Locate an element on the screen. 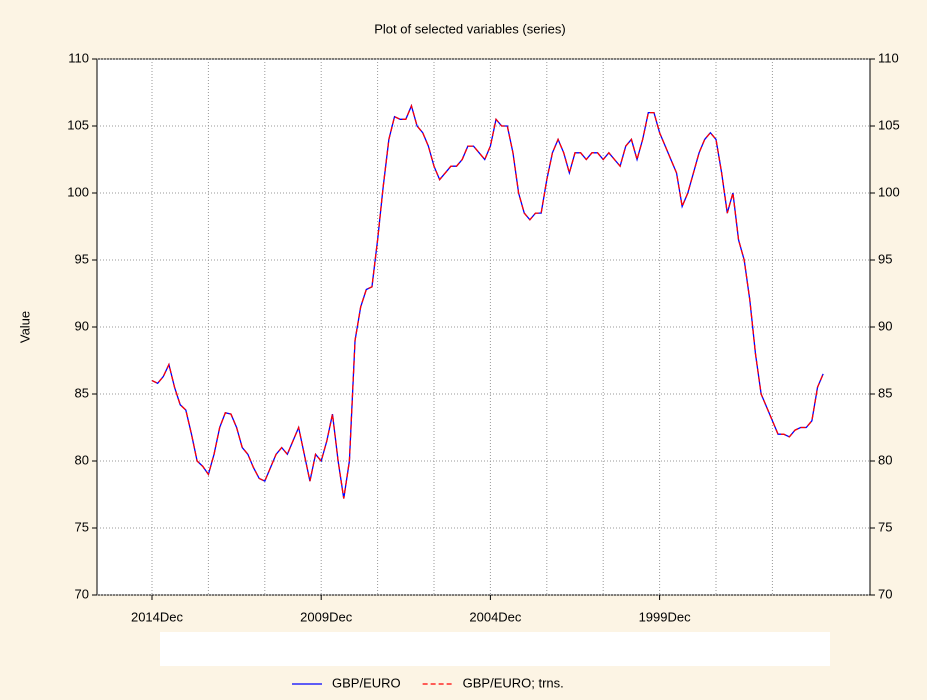 This screenshot has height=700, width=927. y-tick-label: 95 is located at coordinates (82, 258).